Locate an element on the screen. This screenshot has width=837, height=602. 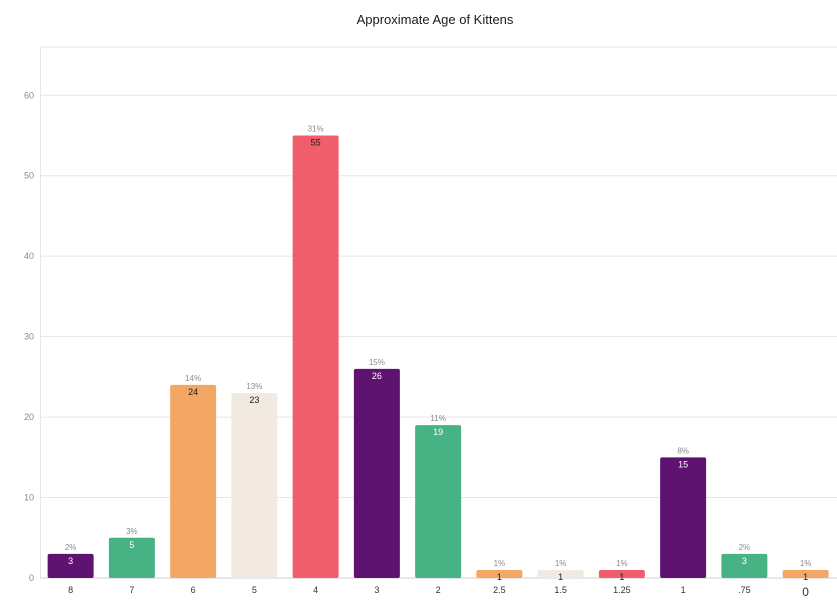
y-tick-label: 40 is located at coordinates (29, 256).